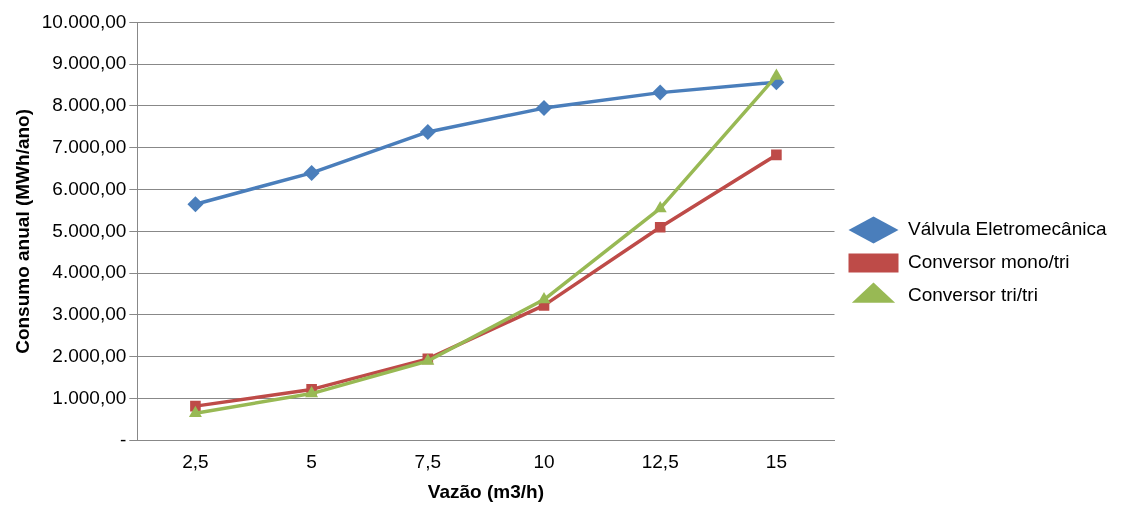 Image resolution: width=1128 pixels, height=517 pixels. Describe the element at coordinates (485, 491) in the screenshot. I see `x-axis-title: Vazão (m3/h)` at that location.